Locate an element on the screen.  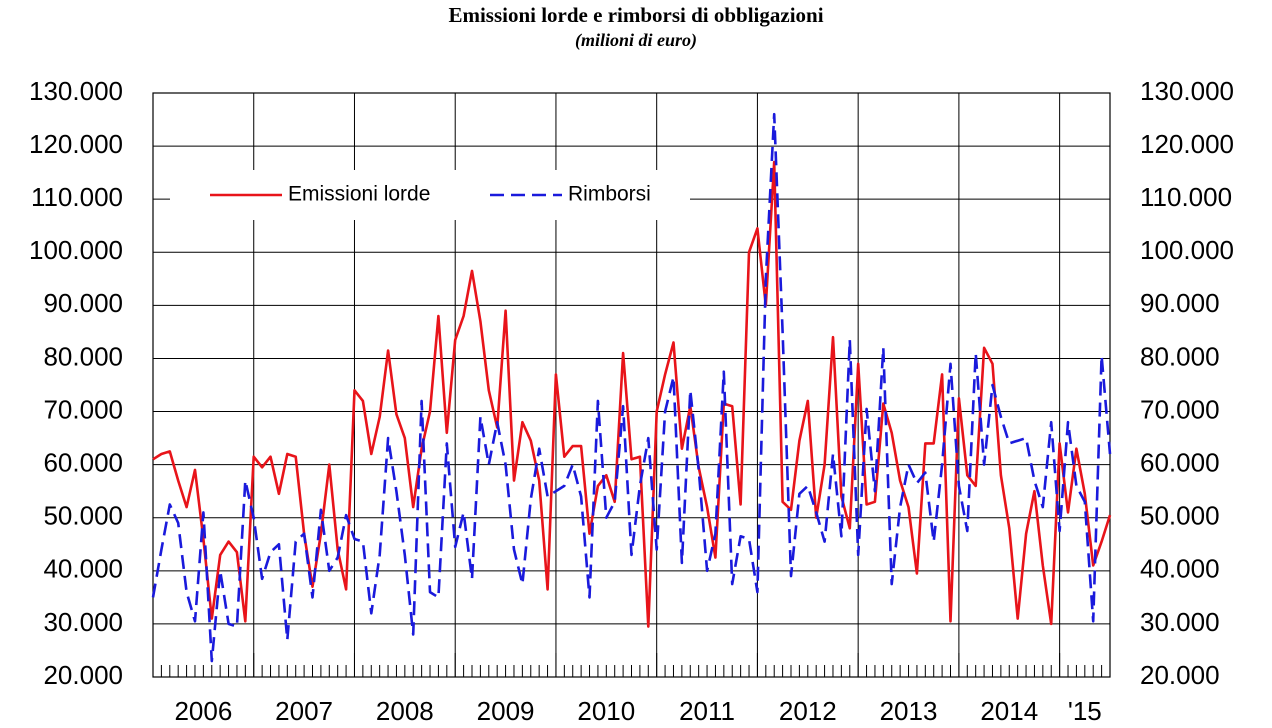
y-tick-label: 50.000 is located at coordinates (83, 516).